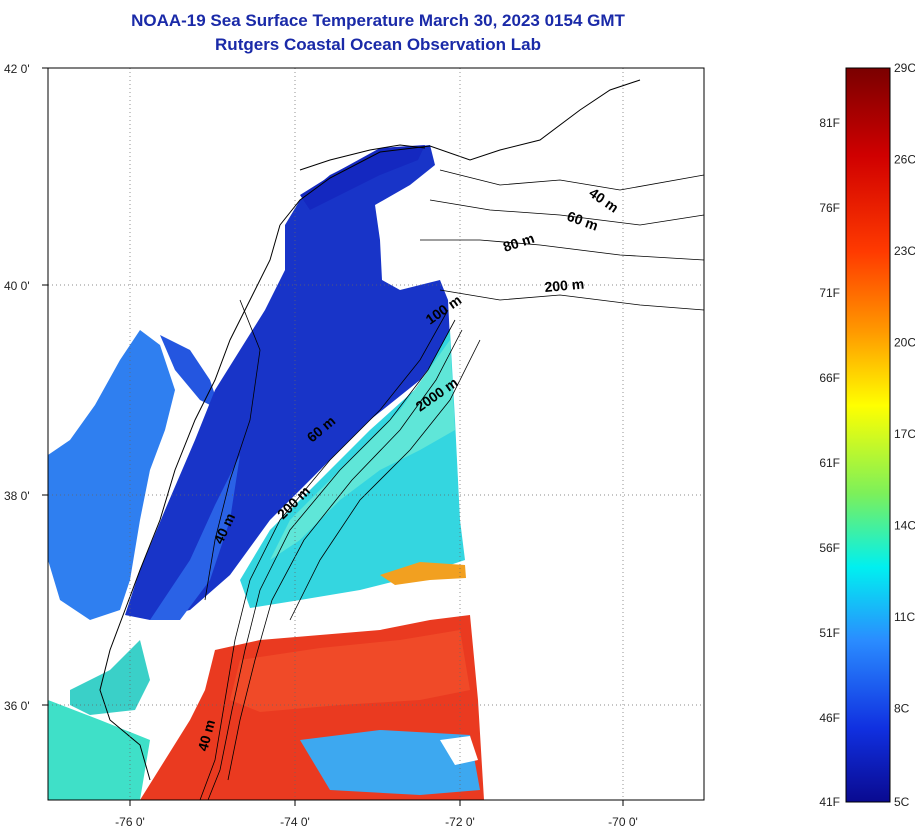 This screenshot has width=919, height=832. Describe the element at coordinates (829, 463) in the screenshot. I see `scale-label-f: 61F` at that location.